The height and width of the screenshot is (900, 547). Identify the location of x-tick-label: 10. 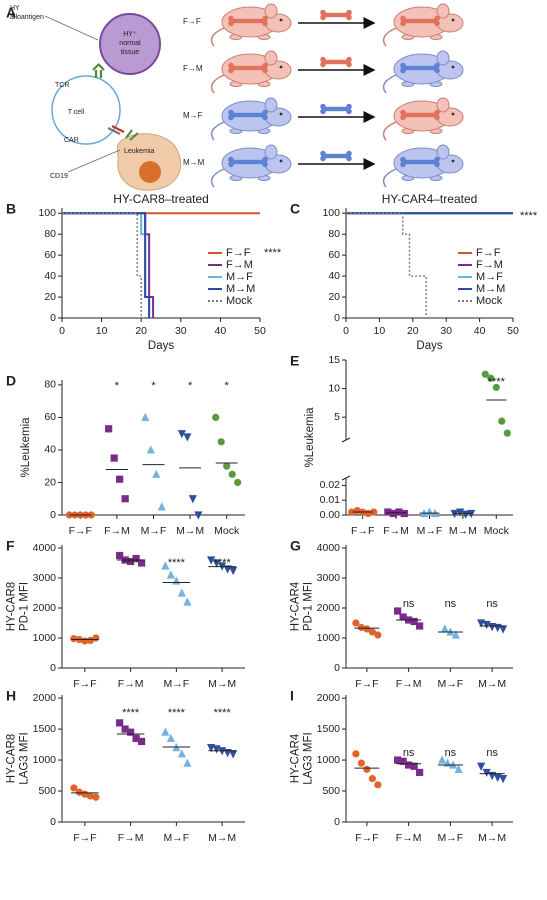
(380, 331).